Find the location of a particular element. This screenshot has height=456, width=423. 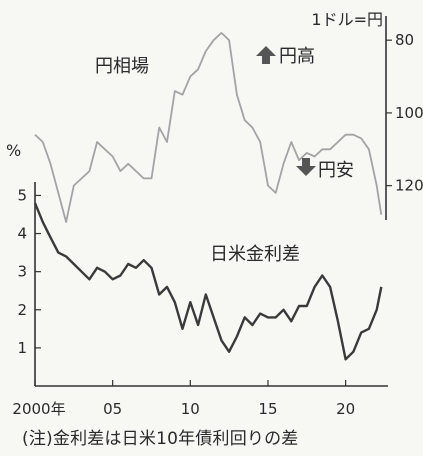

yen-tick-label: 100 is located at coordinates (409, 113).